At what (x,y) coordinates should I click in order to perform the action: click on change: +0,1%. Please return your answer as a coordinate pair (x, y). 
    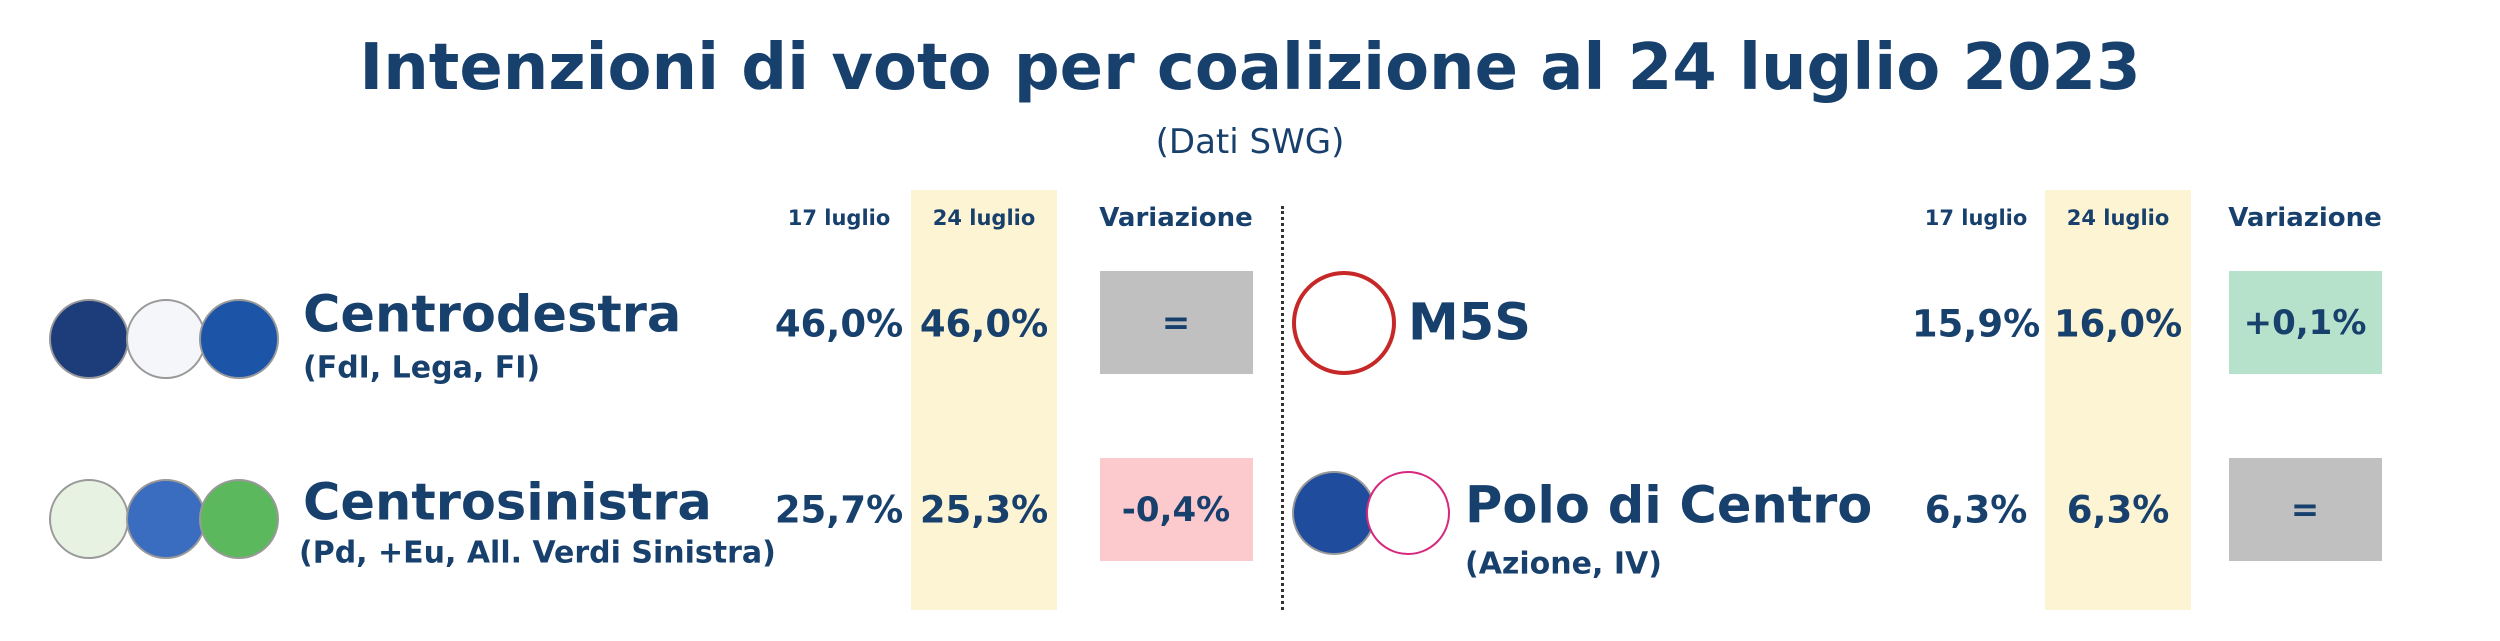
    Looking at the image, I should click on (2305, 323).